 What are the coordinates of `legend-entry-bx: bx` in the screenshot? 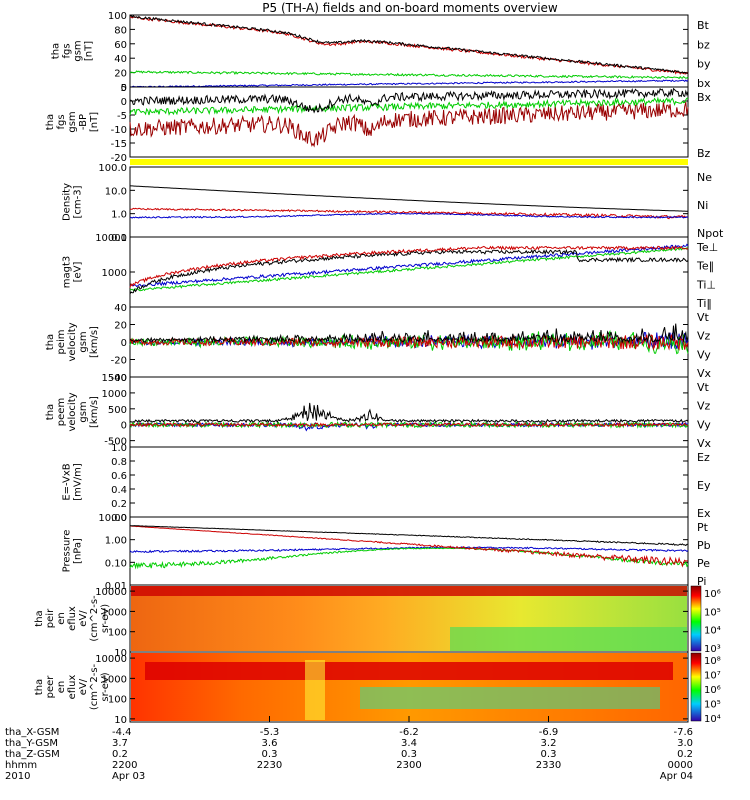 It's located at (704, 83).